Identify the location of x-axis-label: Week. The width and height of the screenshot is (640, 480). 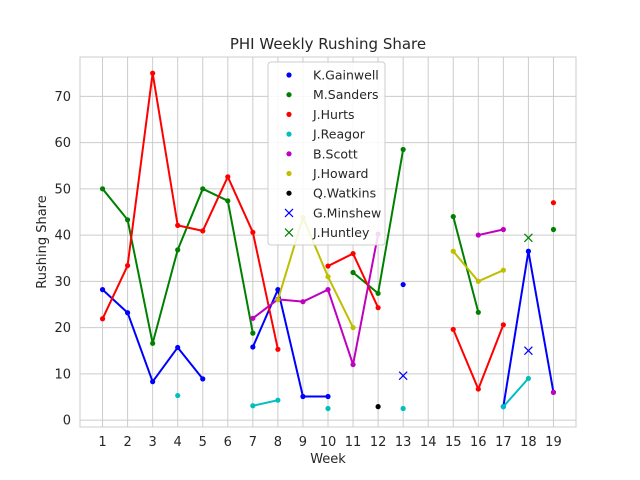
(328, 459).